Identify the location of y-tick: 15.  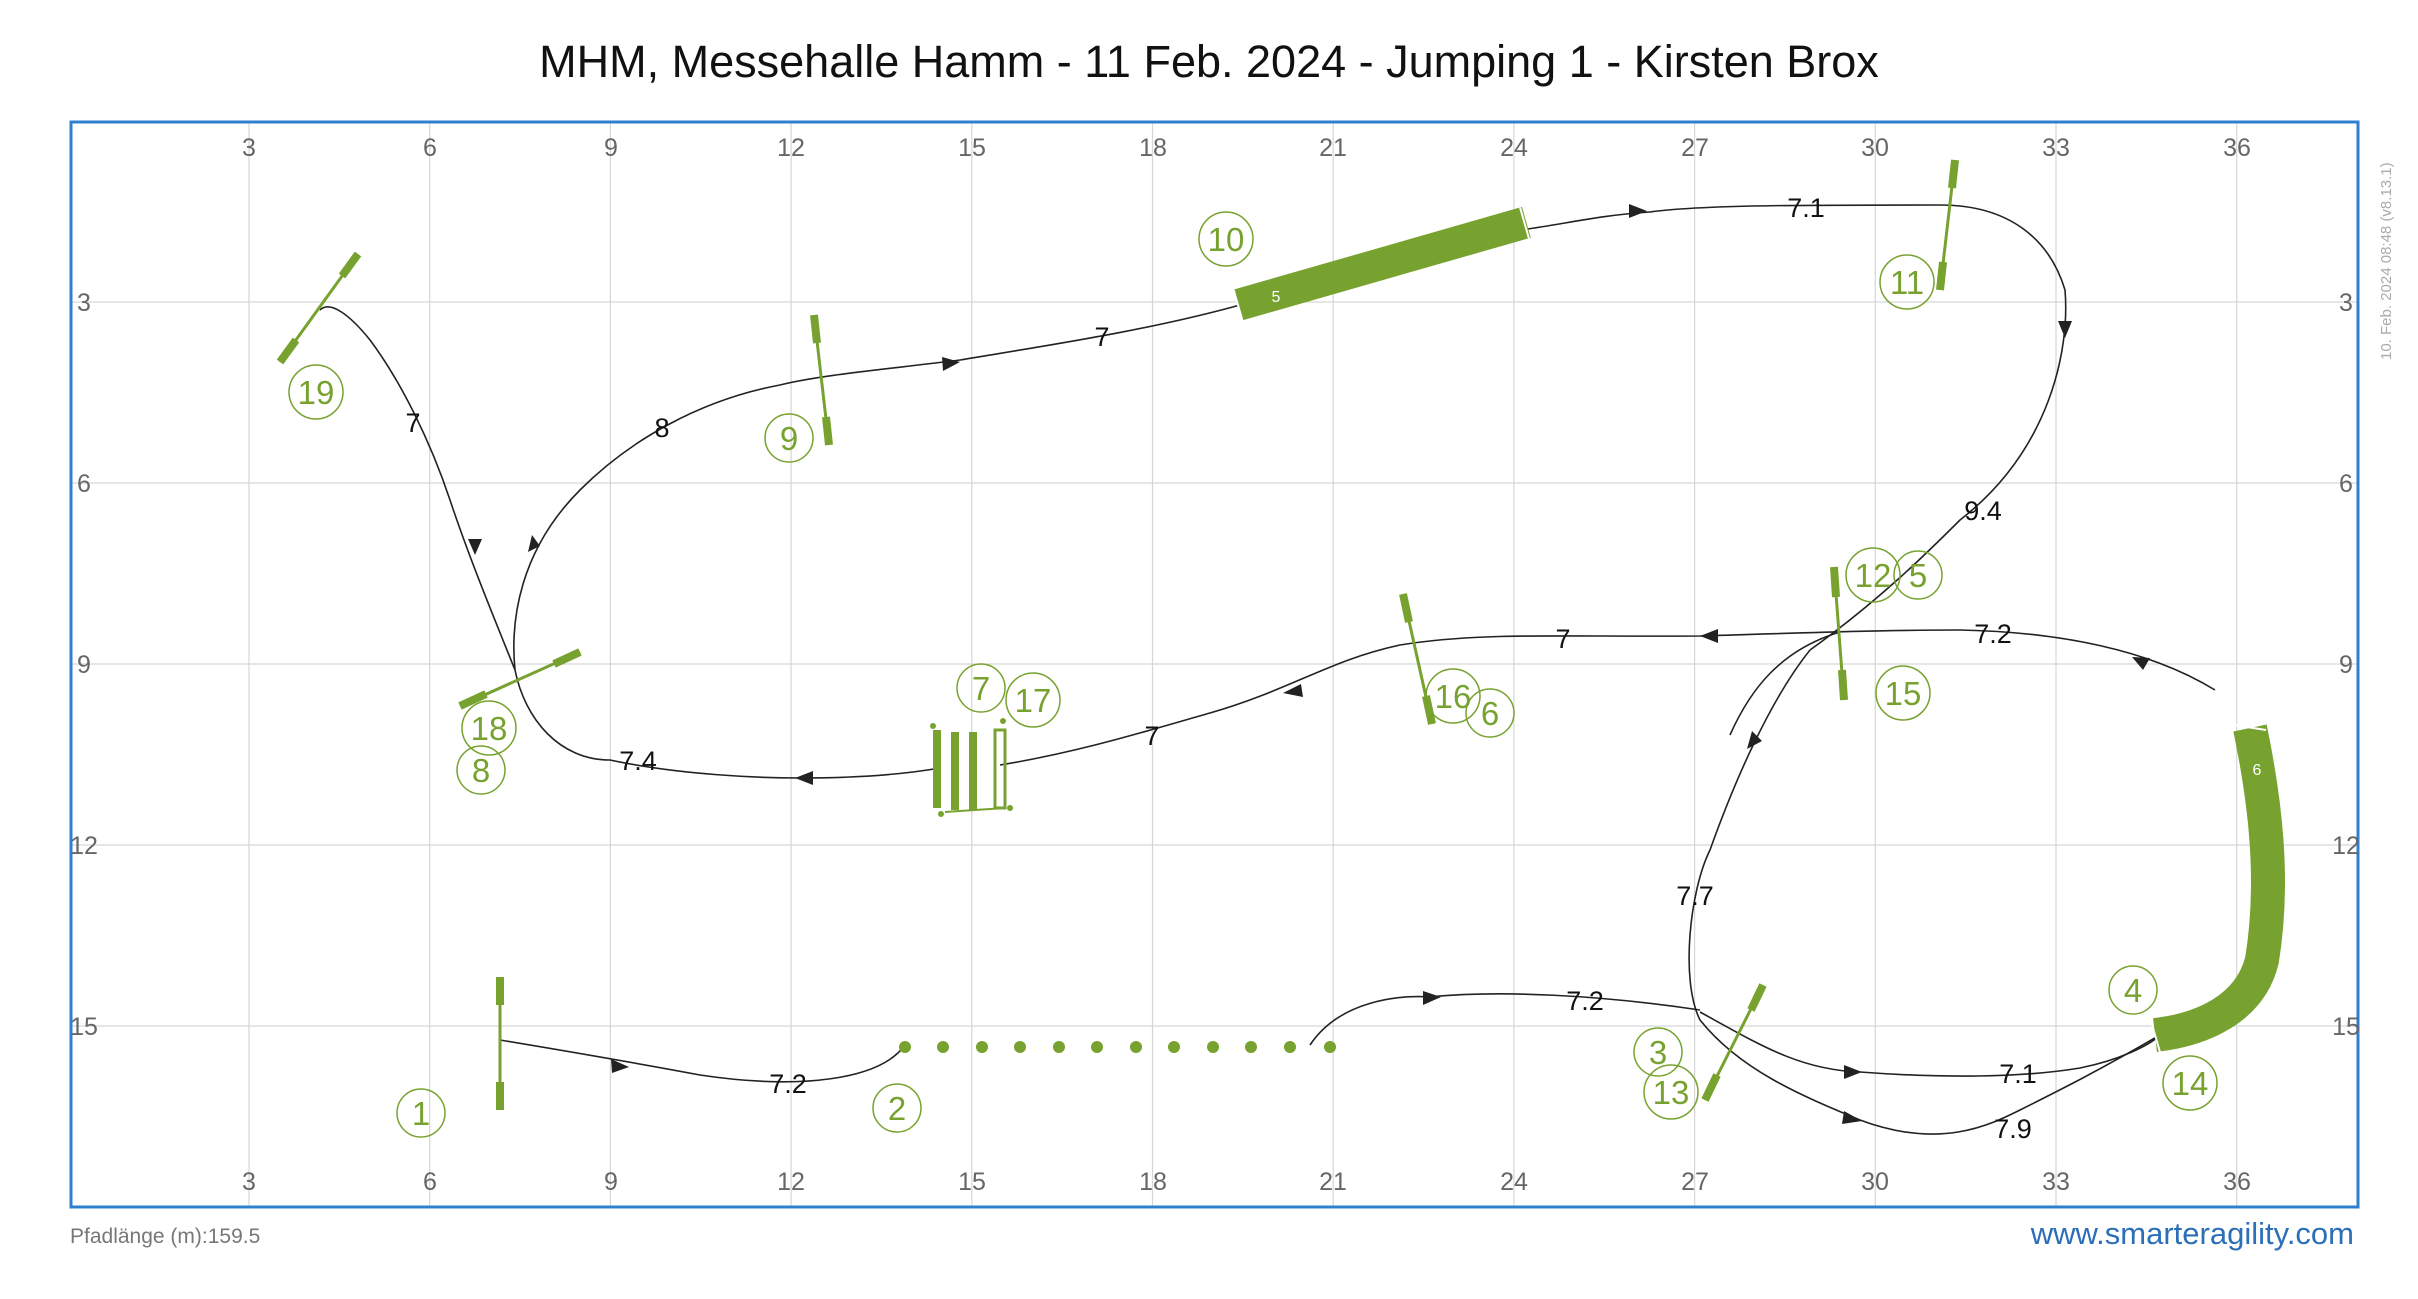
(84, 1027).